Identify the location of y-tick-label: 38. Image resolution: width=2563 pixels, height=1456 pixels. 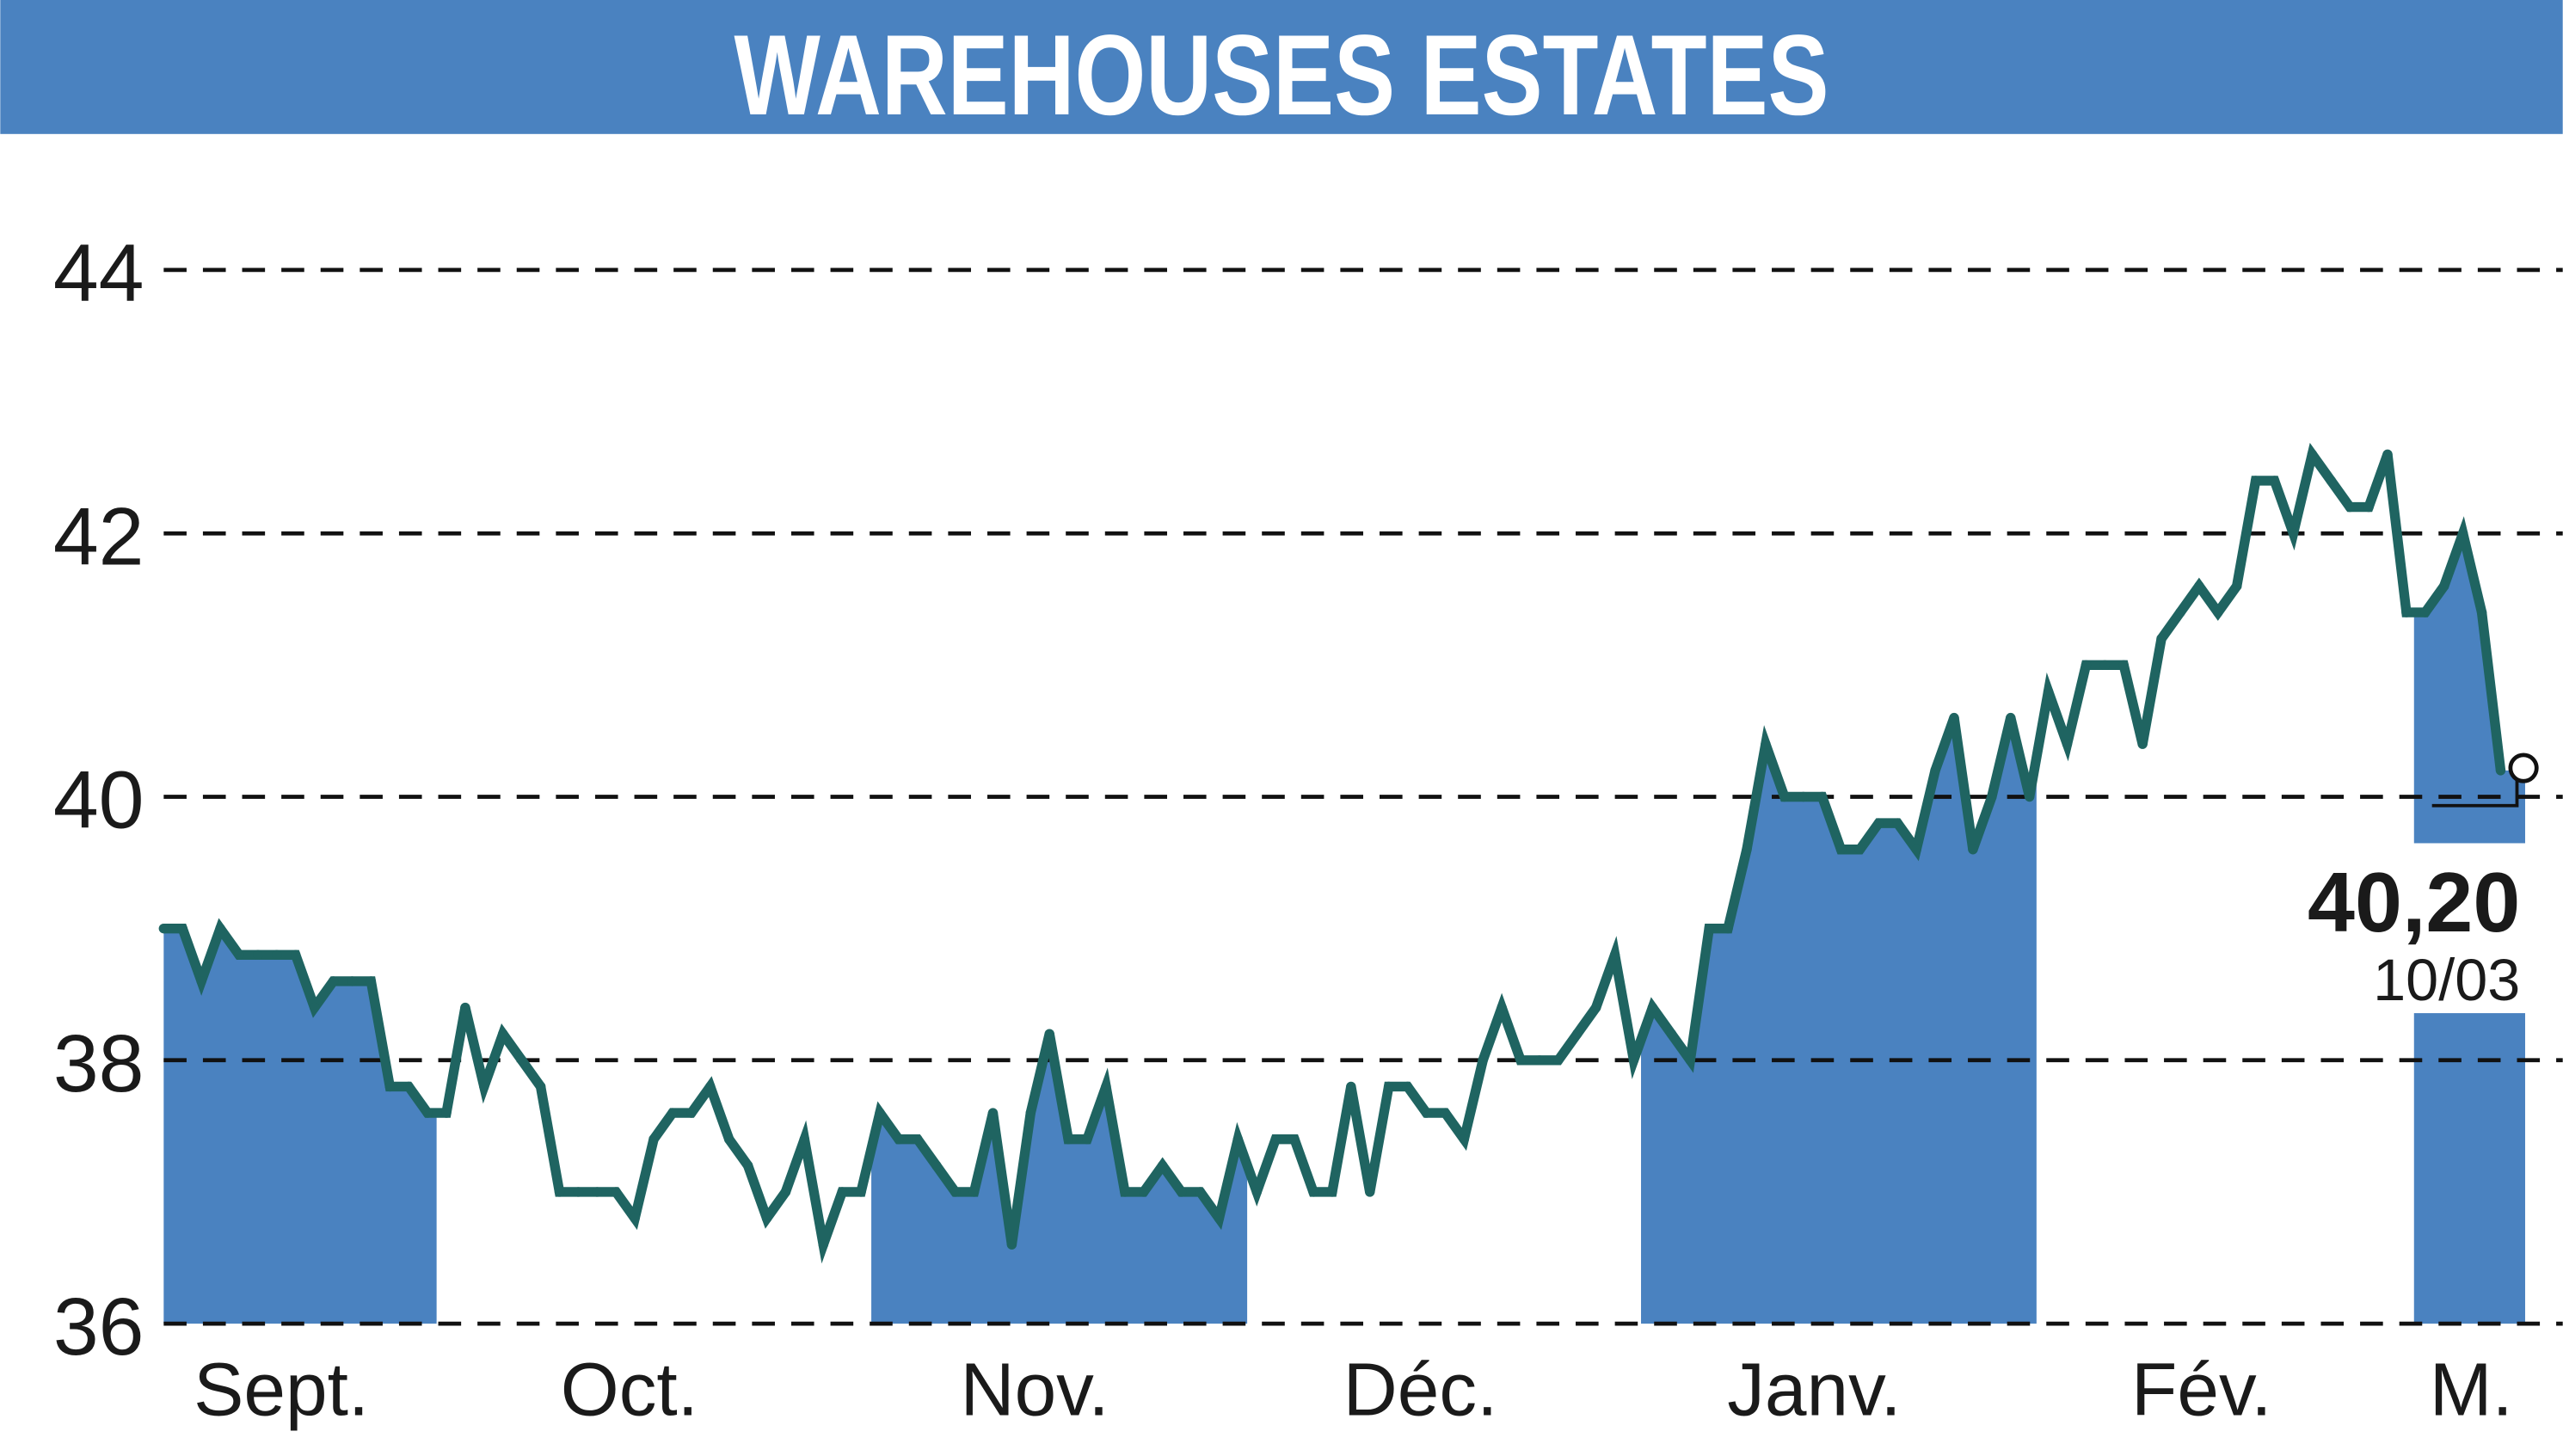
(98, 1064).